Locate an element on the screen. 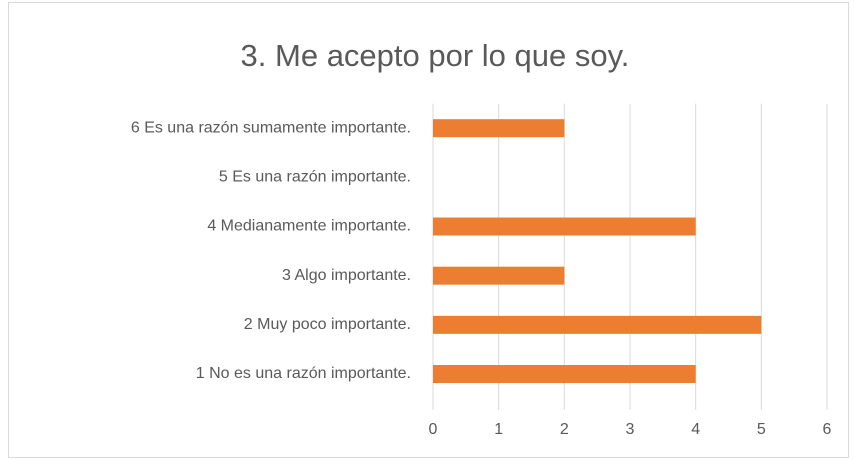  y-tick-label: 1 No es una razón importante. is located at coordinates (303, 373).